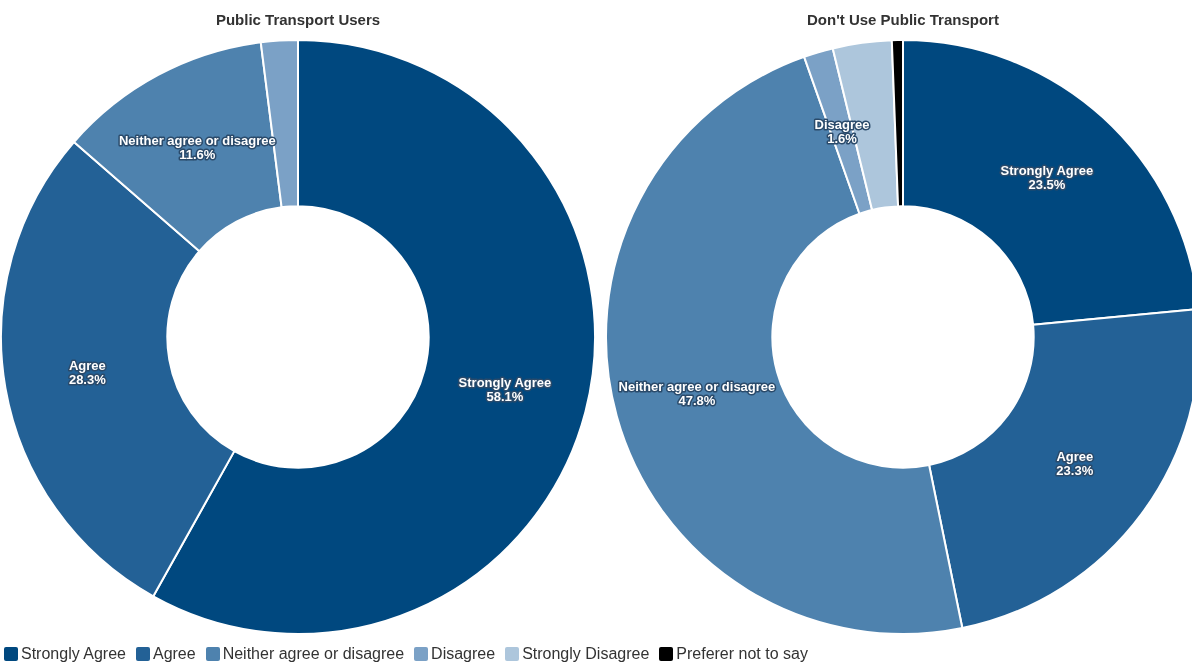 The height and width of the screenshot is (666, 1192). Describe the element at coordinates (174, 654) in the screenshot. I see `legend-label: Agree` at that location.